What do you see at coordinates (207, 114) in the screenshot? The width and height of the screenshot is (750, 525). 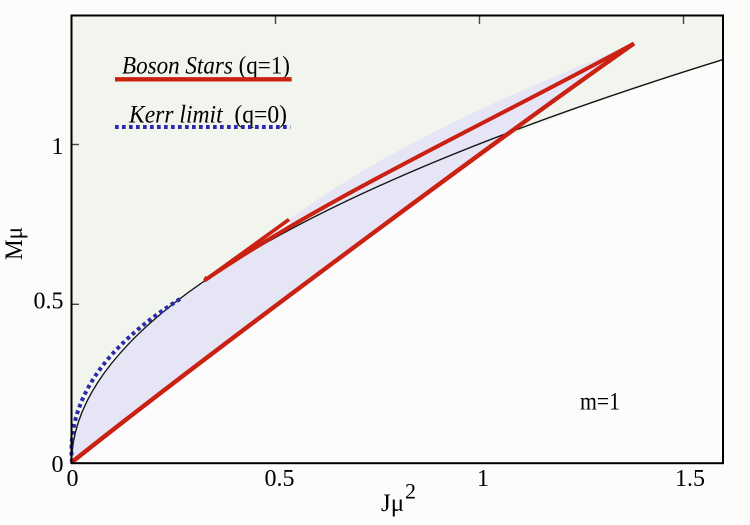 I see `svg-text: Kerr limit (q=0)` at bounding box center [207, 114].